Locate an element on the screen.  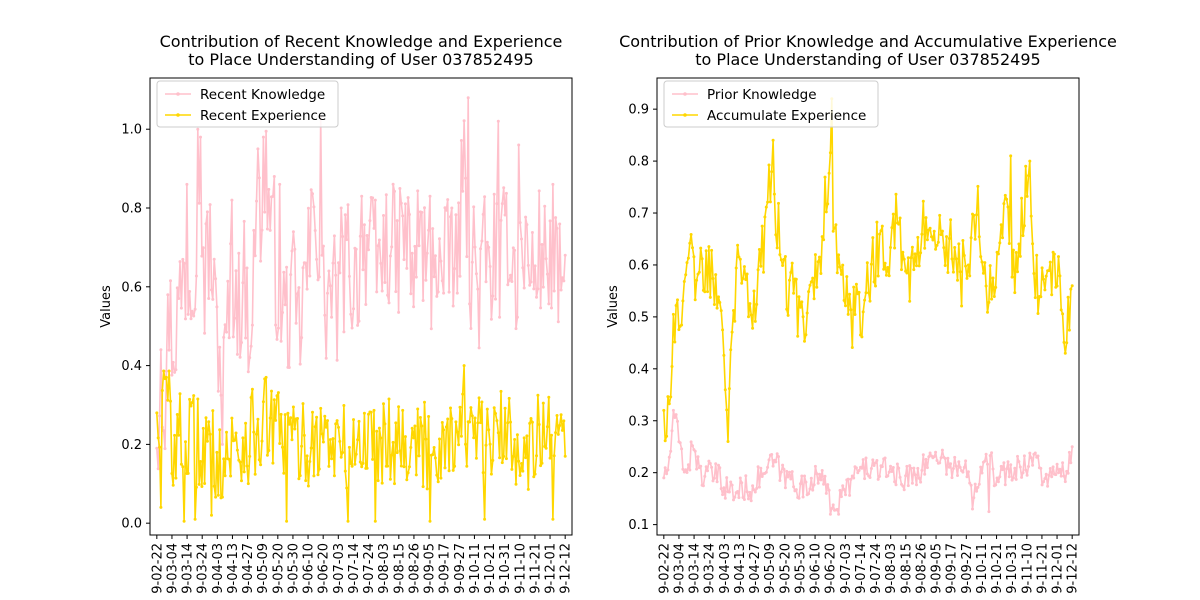
x-tick-label: 9-09-17 is located at coordinates (952, 568).